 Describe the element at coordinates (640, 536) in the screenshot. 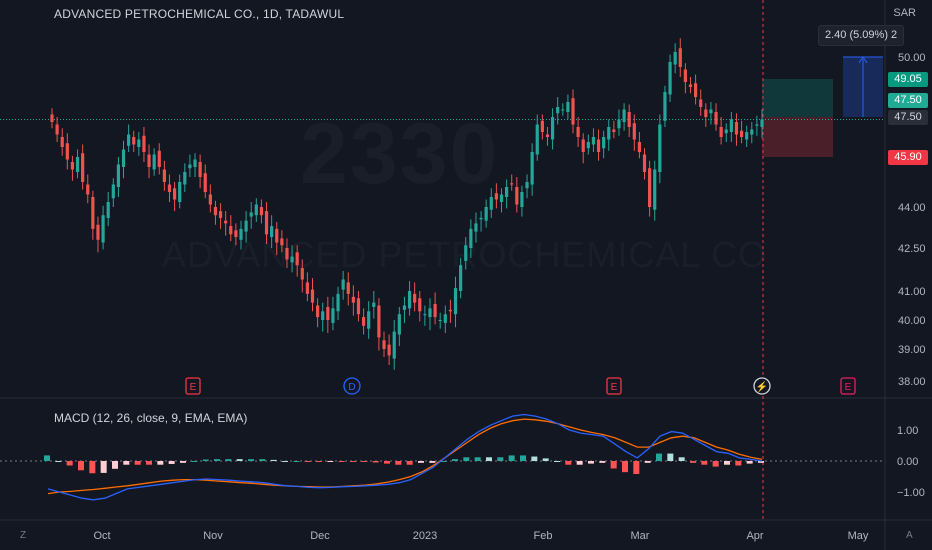

I see `time-tick-label: Mar` at that location.